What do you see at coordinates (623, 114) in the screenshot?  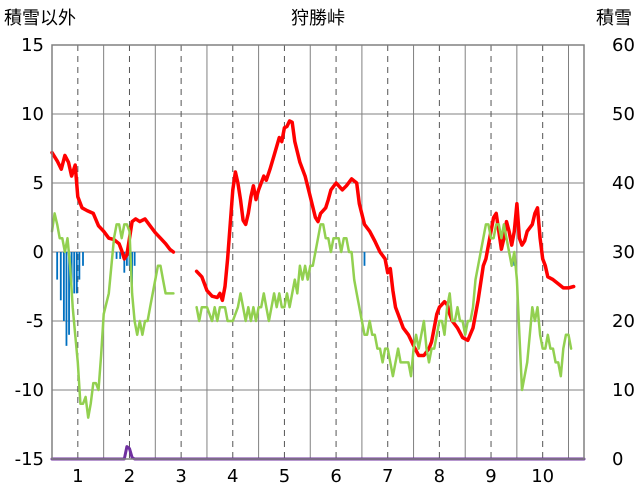 I see `y-right-tick-label: 50` at bounding box center [623, 114].